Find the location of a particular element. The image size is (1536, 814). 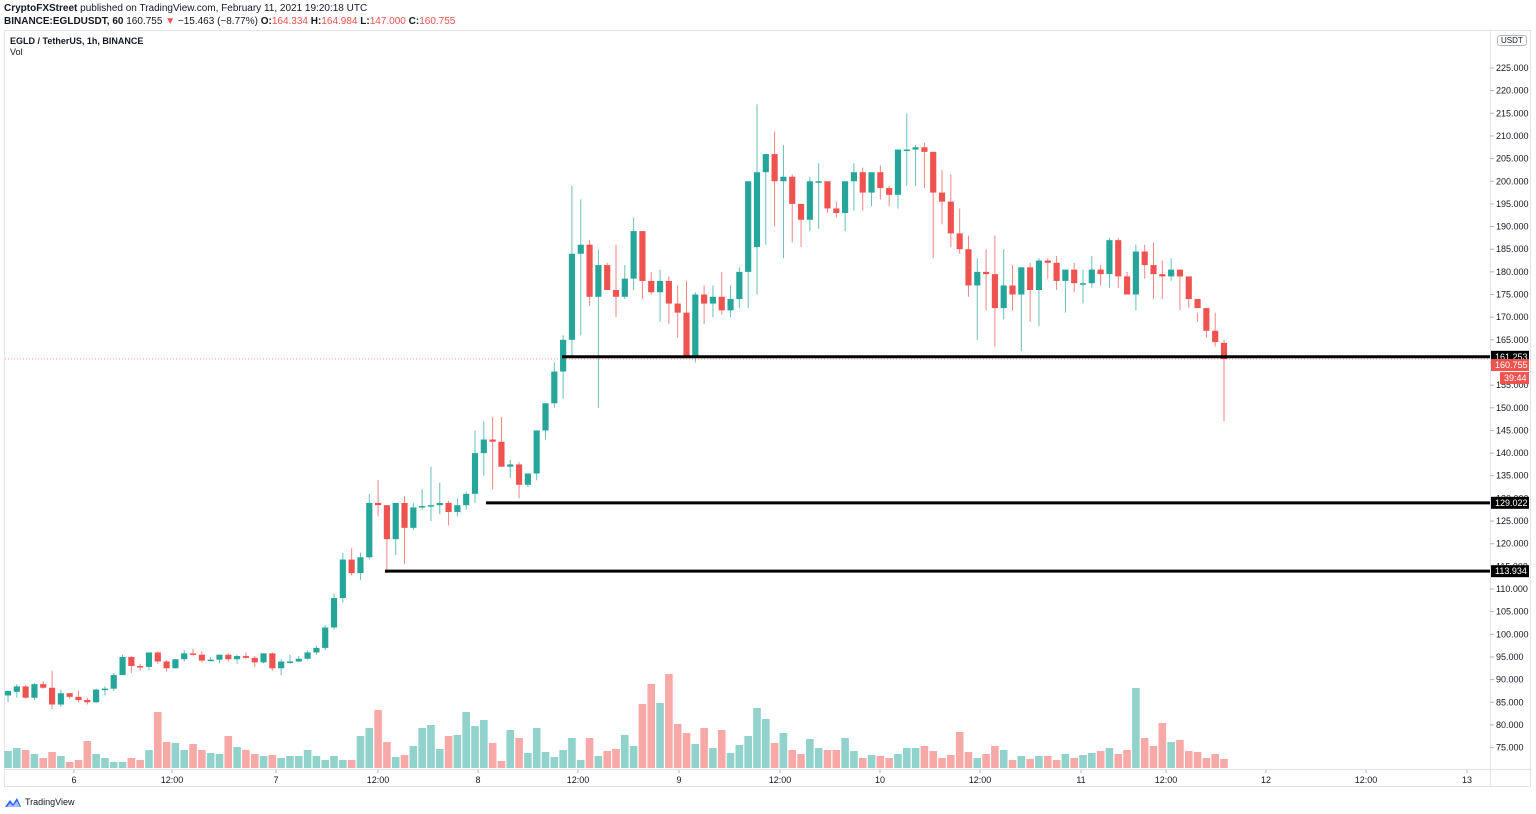

y-tick-label: 170.000 is located at coordinates (1512, 317).